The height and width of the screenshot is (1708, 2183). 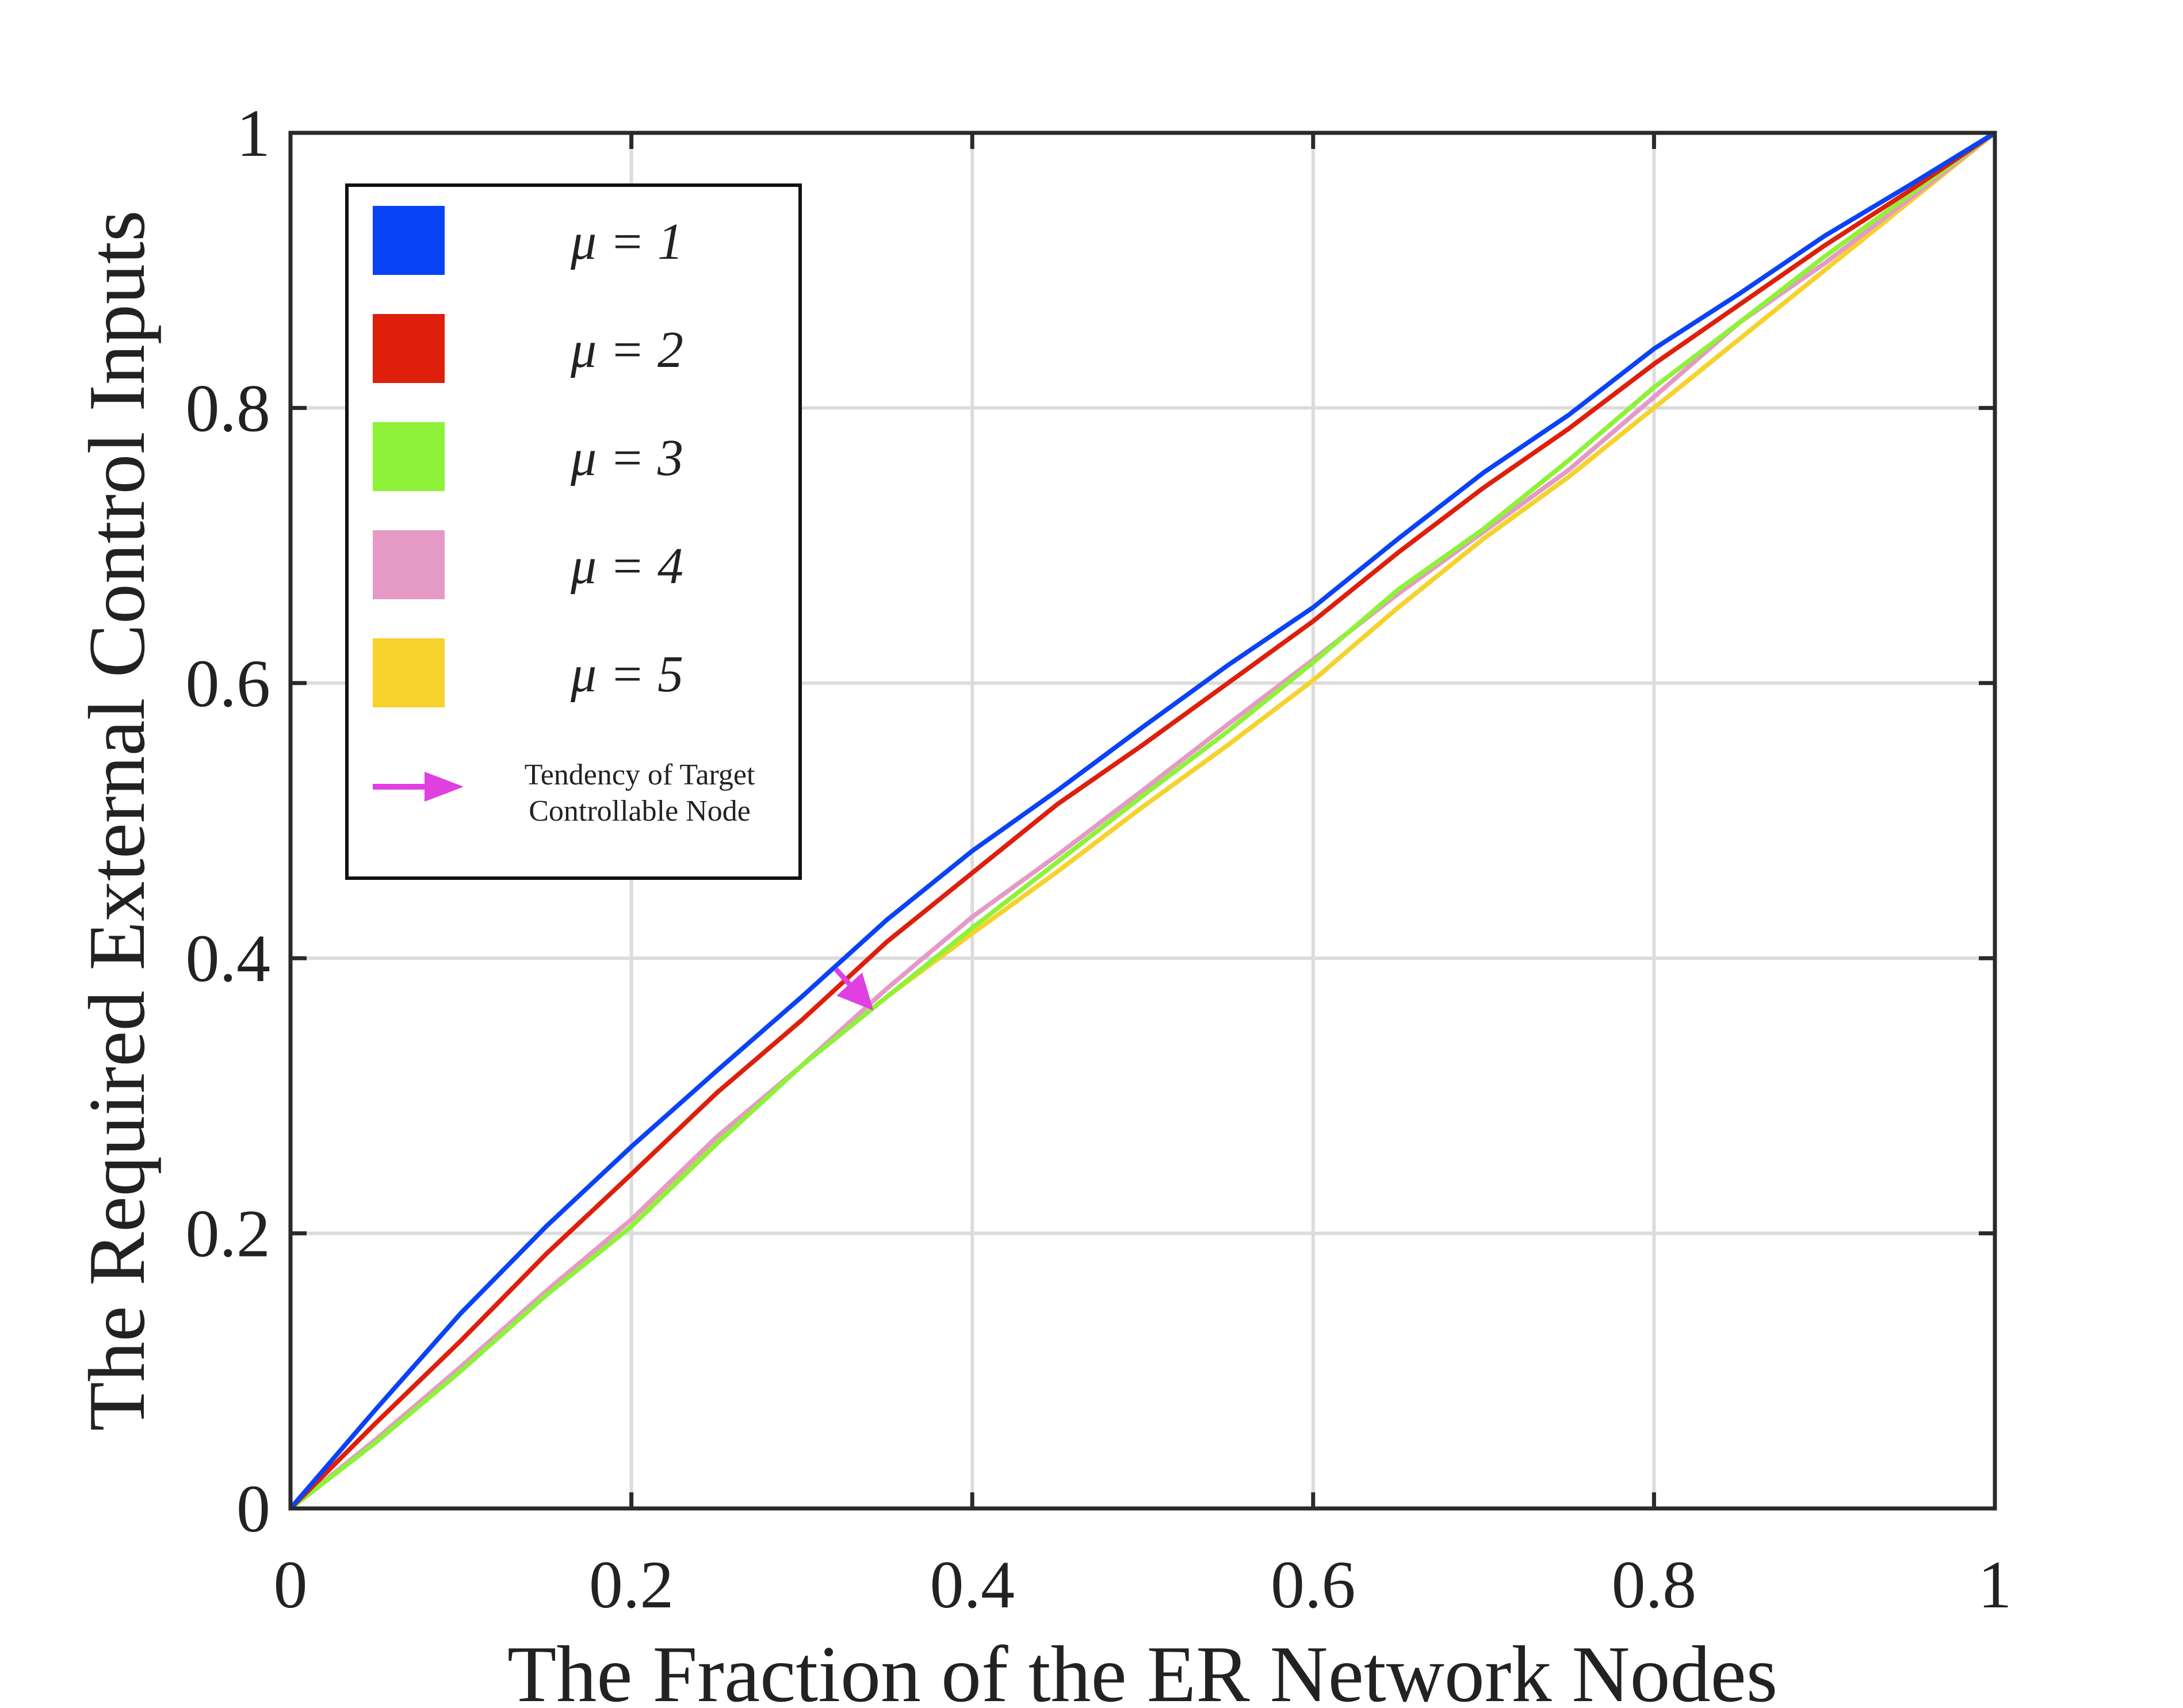 I want to click on x-tick-label: 0, so click(x=291, y=1584).